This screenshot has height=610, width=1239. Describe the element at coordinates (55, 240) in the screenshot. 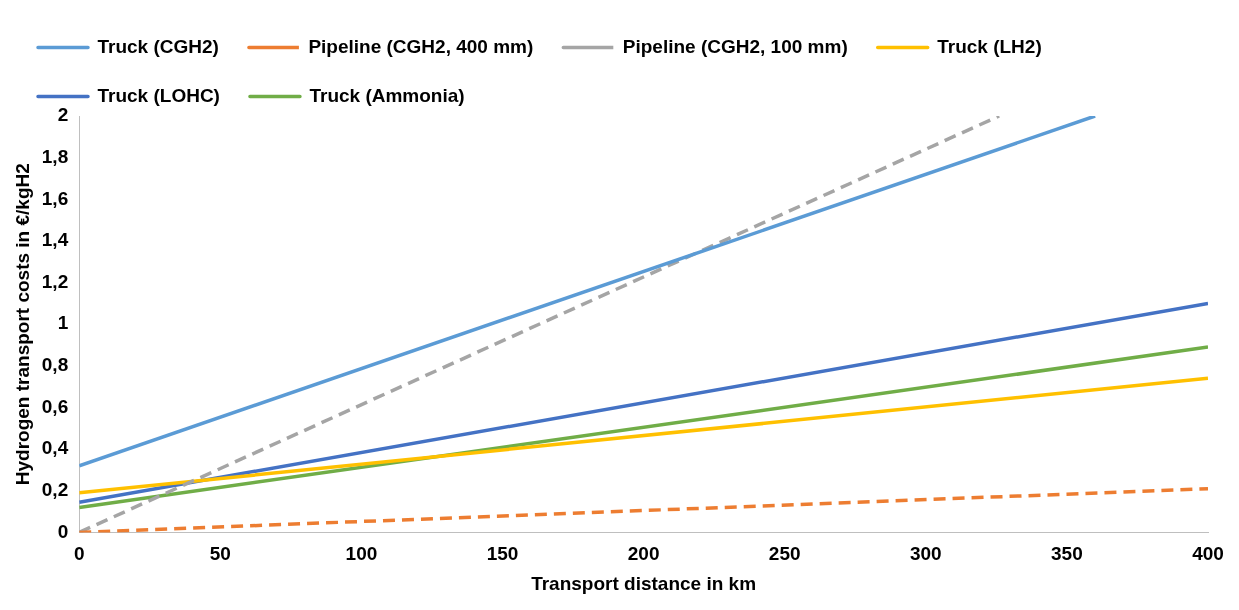

I see `y-tick-label: 1,4` at that location.